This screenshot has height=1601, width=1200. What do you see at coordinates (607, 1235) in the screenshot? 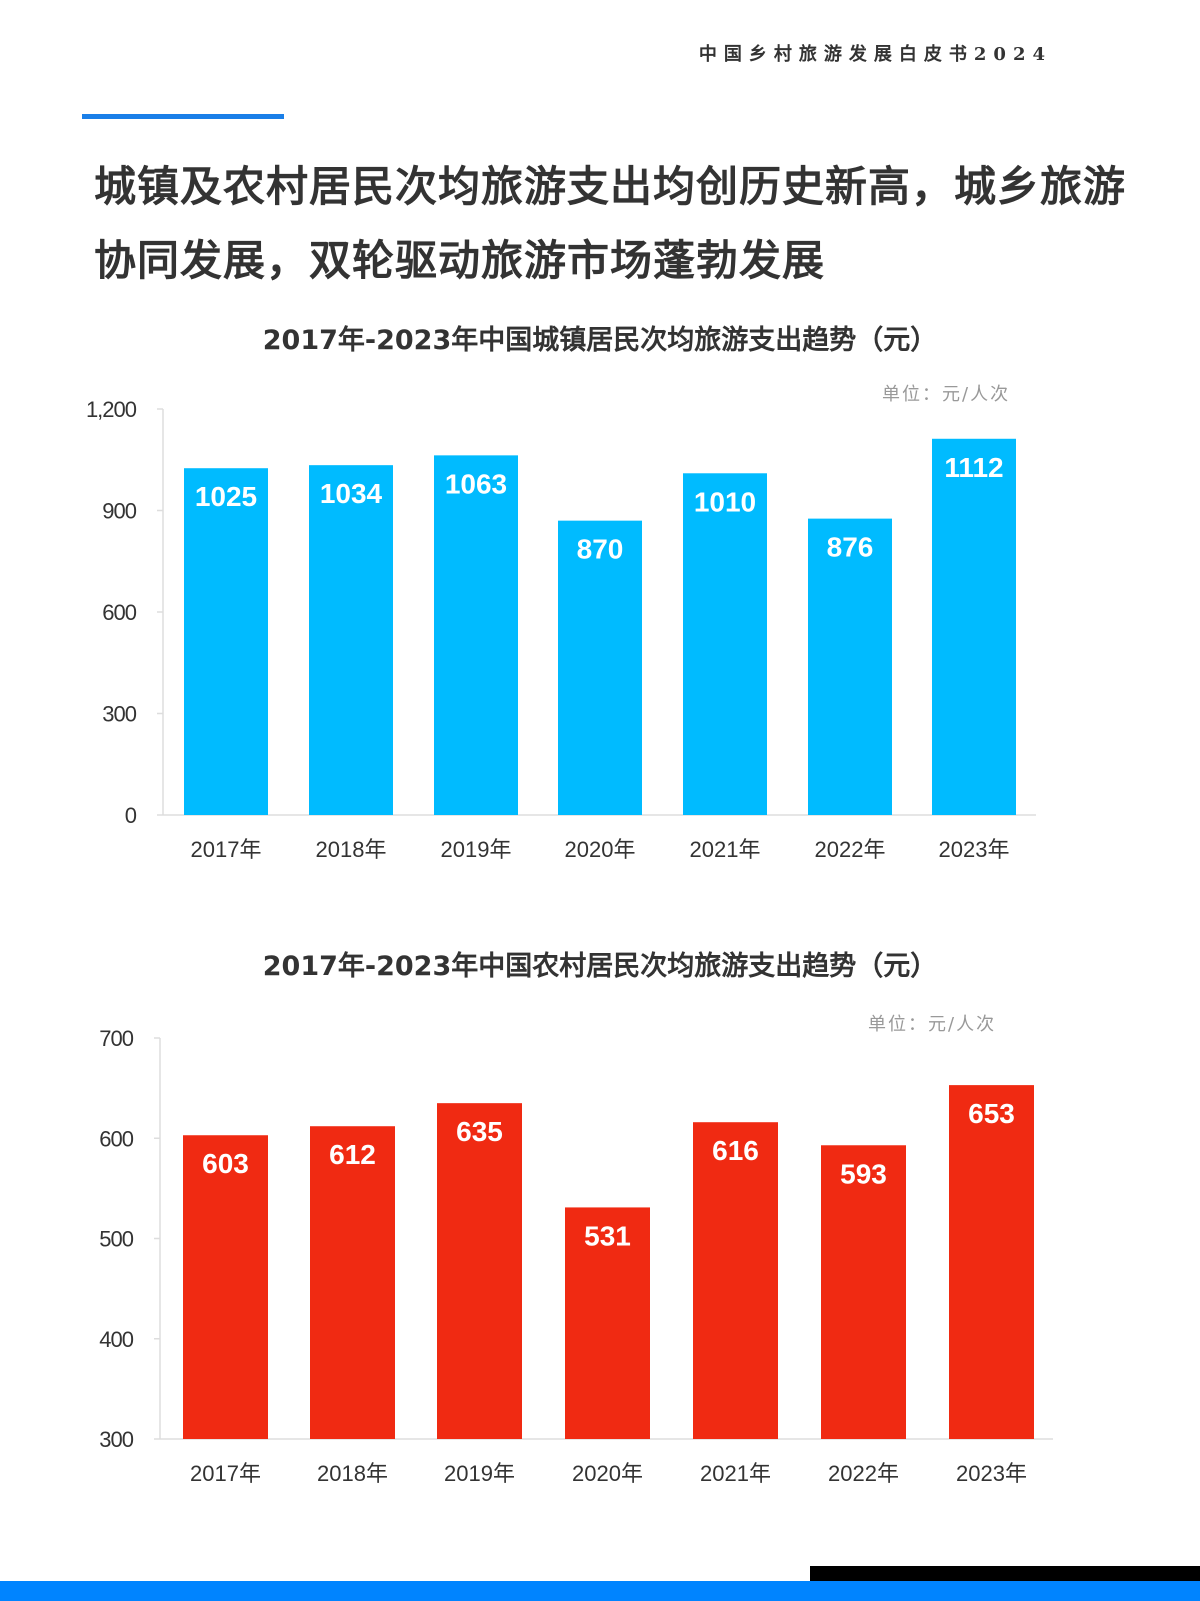
I see `data-label: 531` at bounding box center [607, 1235].